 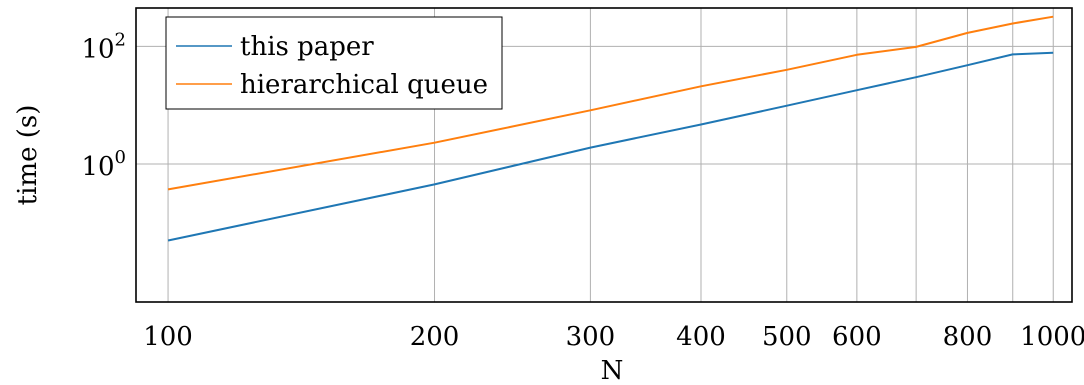 I want to click on legend: this paper hierarchical queue, so click(x=334, y=63).